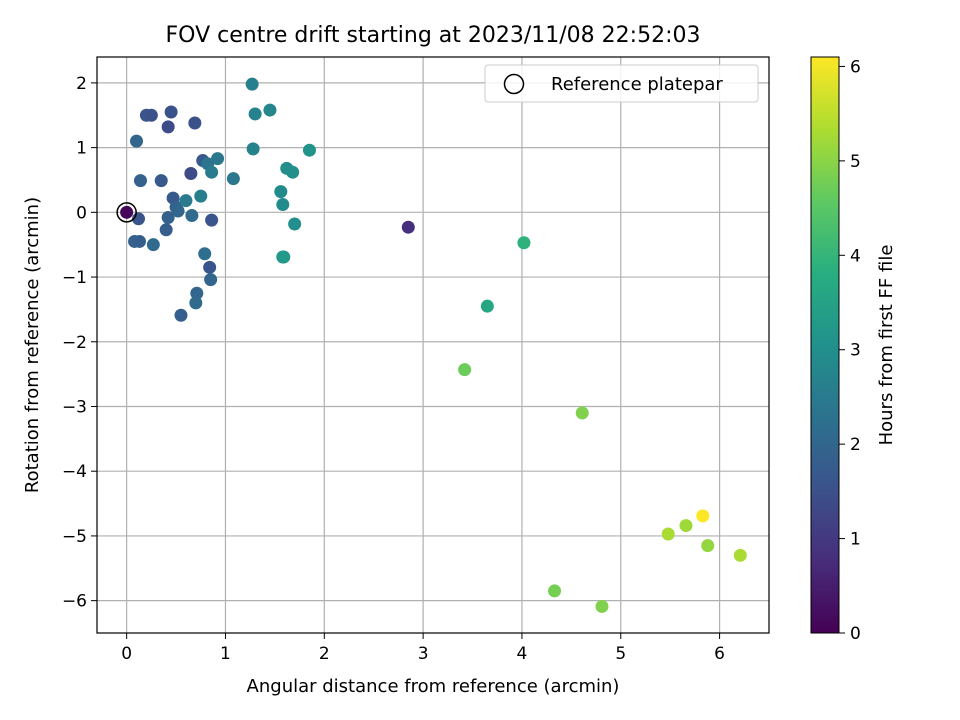  I want to click on x-tick-label: 6, so click(719, 654).